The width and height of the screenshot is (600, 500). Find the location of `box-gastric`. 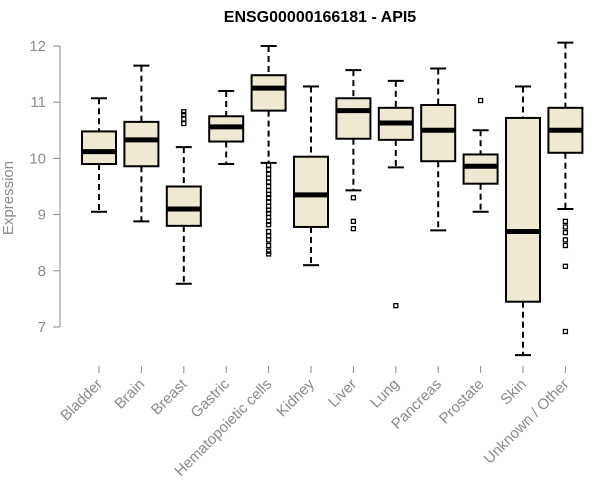

box-gastric is located at coordinates (226, 127).